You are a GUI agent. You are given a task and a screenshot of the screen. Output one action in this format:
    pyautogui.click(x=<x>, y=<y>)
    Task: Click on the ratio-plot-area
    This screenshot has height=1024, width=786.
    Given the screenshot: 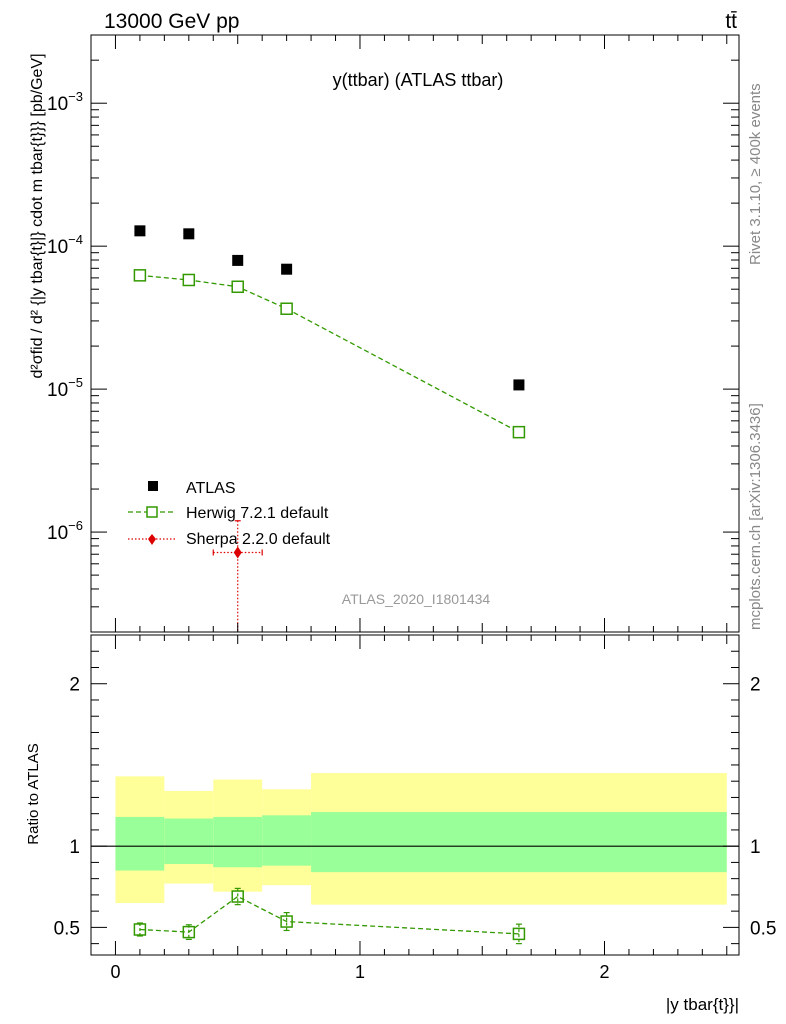 What is the action you would take?
    pyautogui.click(x=415, y=859)
    